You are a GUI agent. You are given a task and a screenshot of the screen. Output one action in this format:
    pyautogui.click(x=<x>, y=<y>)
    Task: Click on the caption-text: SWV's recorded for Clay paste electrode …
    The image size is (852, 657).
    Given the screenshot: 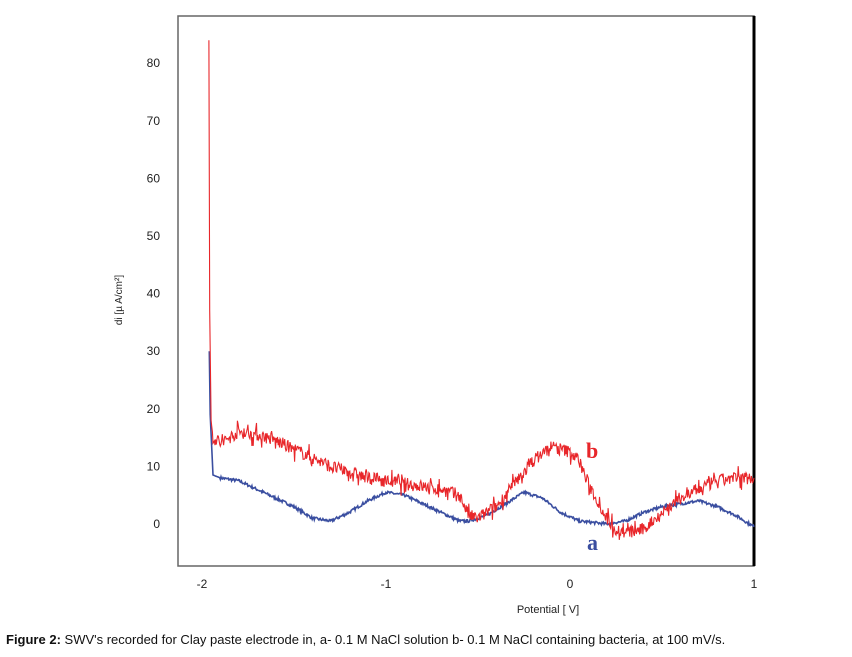 What is the action you would take?
    pyautogui.click(x=393, y=639)
    